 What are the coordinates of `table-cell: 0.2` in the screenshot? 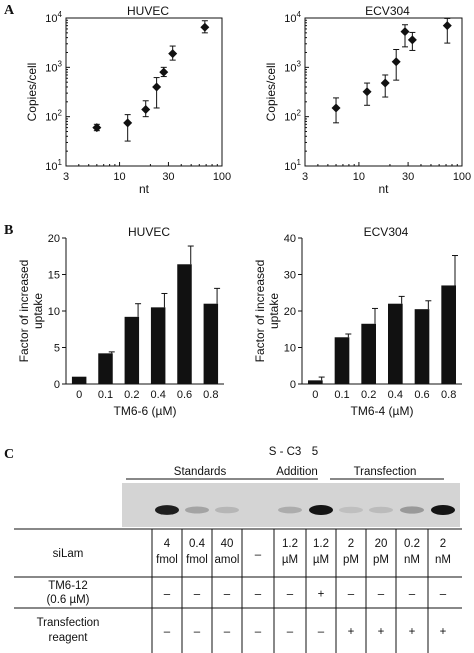 It's located at (412, 544).